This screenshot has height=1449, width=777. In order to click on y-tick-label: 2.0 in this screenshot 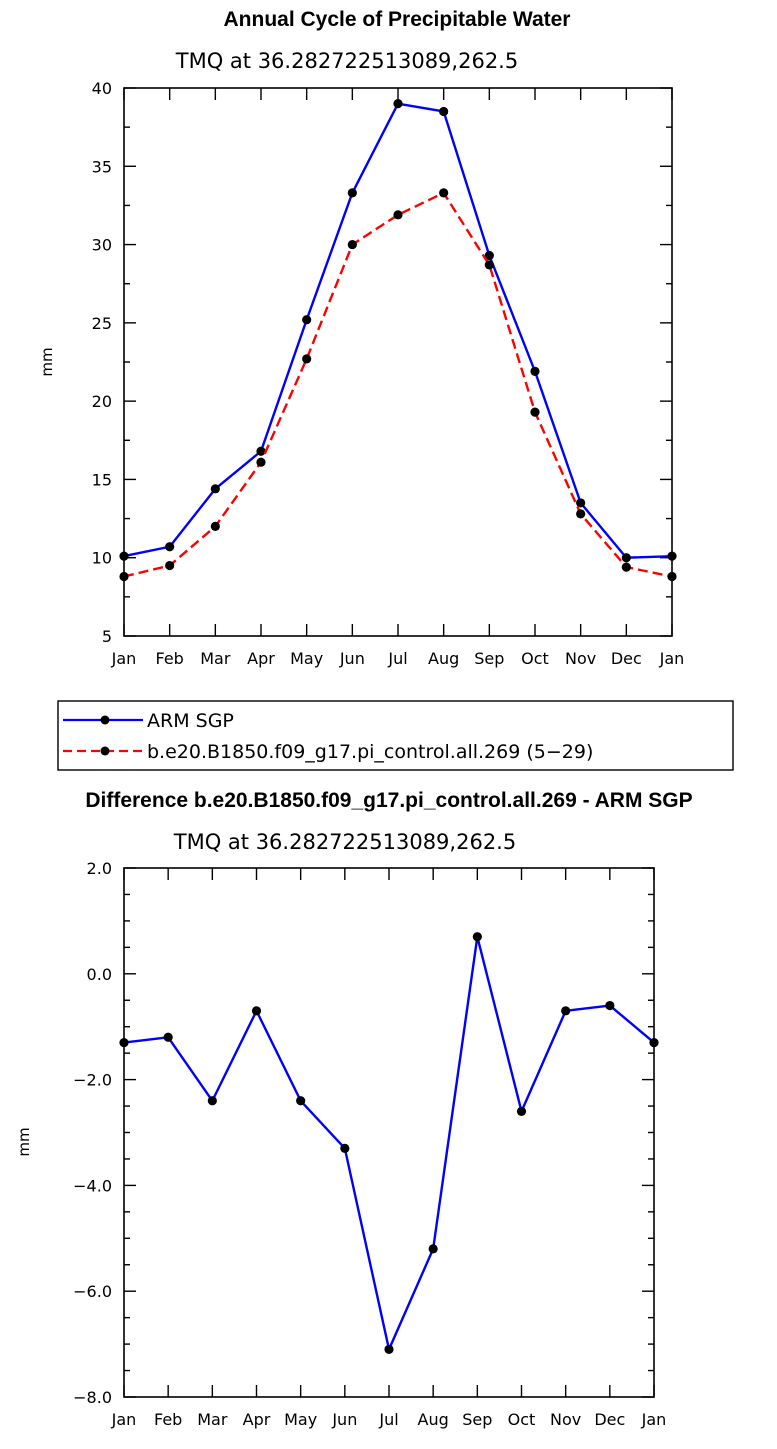, I will do `click(99, 868)`.